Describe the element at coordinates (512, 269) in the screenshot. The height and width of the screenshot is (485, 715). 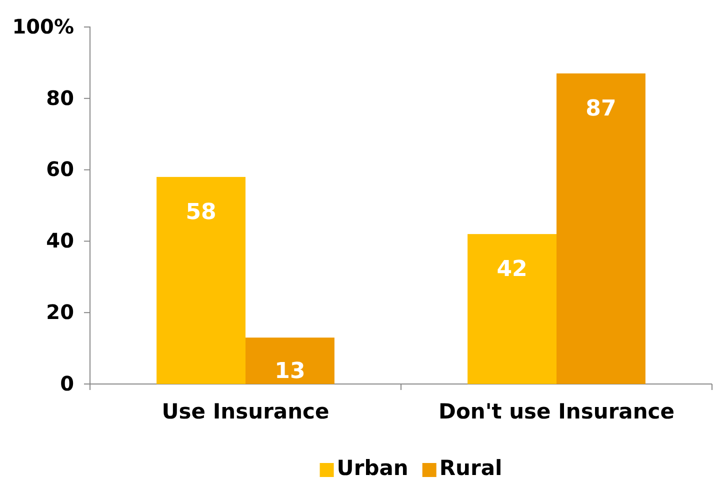
I see `data-label: 42` at that location.